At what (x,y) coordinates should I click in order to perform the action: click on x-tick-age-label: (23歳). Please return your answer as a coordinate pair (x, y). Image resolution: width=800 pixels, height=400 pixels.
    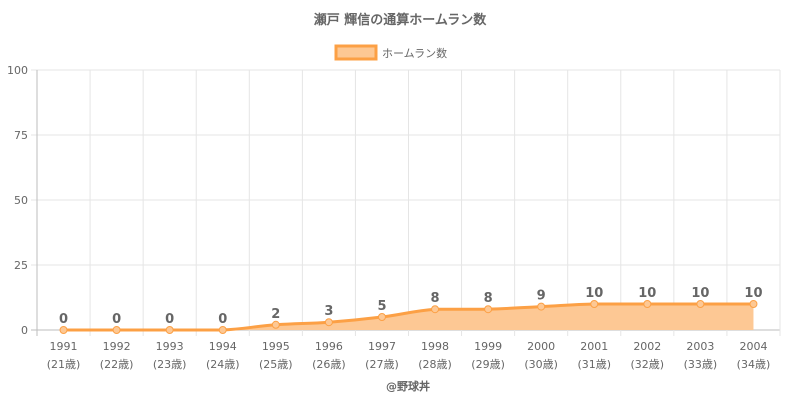
    Looking at the image, I should click on (170, 364).